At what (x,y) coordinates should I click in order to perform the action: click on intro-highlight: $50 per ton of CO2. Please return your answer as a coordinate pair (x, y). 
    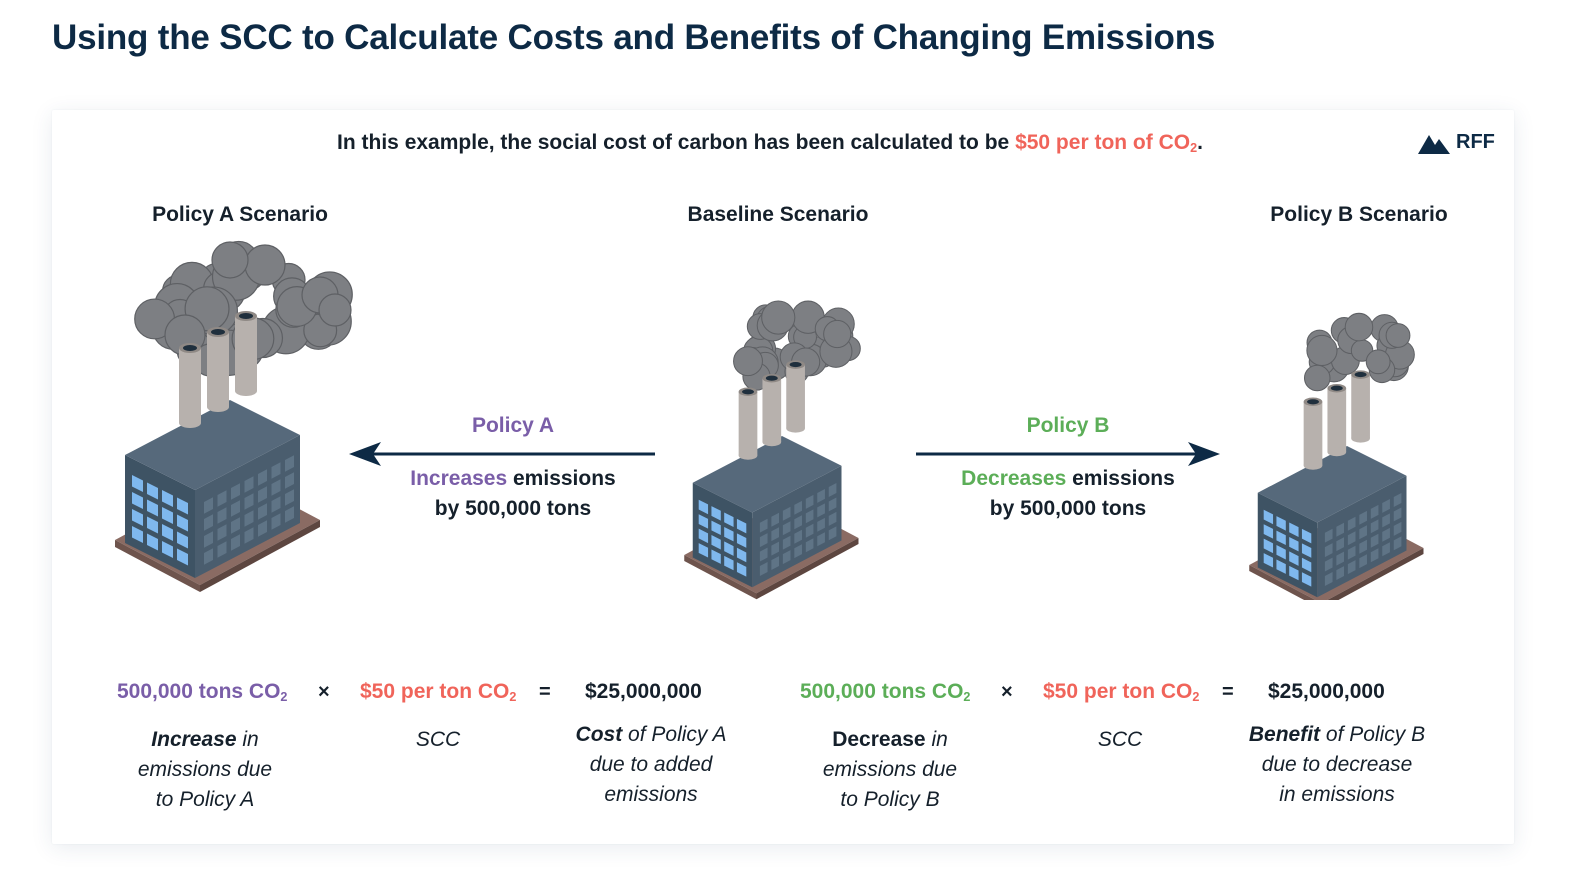
    Looking at the image, I should click on (1106, 143).